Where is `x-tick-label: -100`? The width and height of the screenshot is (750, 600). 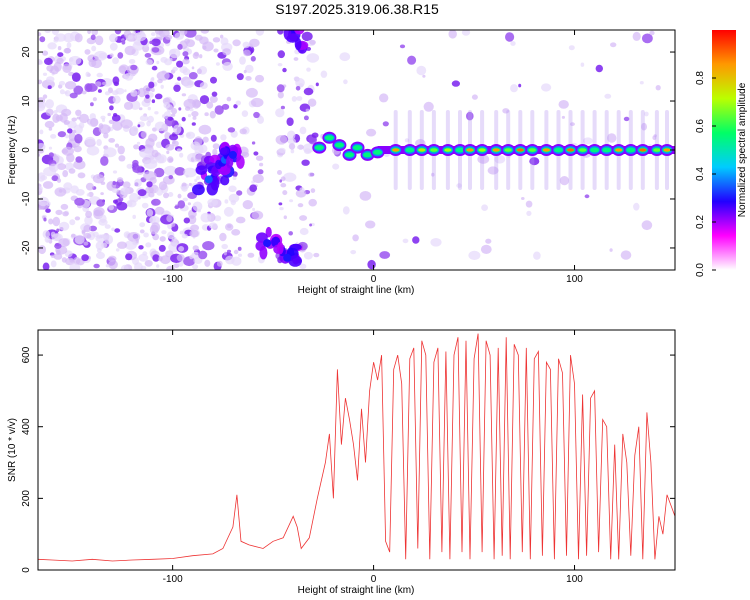
x-tick-label: -100 is located at coordinates (173, 579).